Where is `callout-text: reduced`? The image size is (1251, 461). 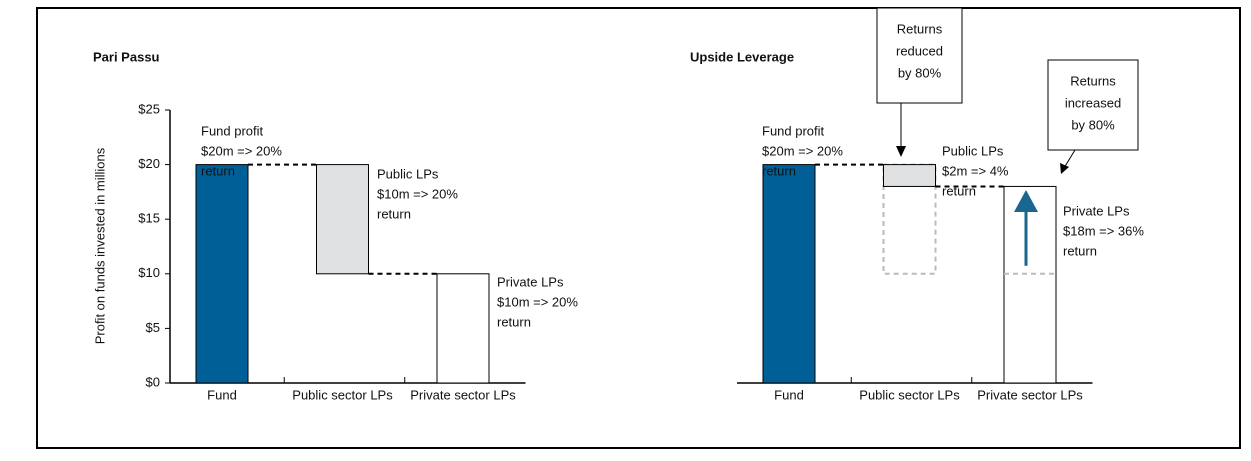
callout-text: reduced is located at coordinates (919, 50).